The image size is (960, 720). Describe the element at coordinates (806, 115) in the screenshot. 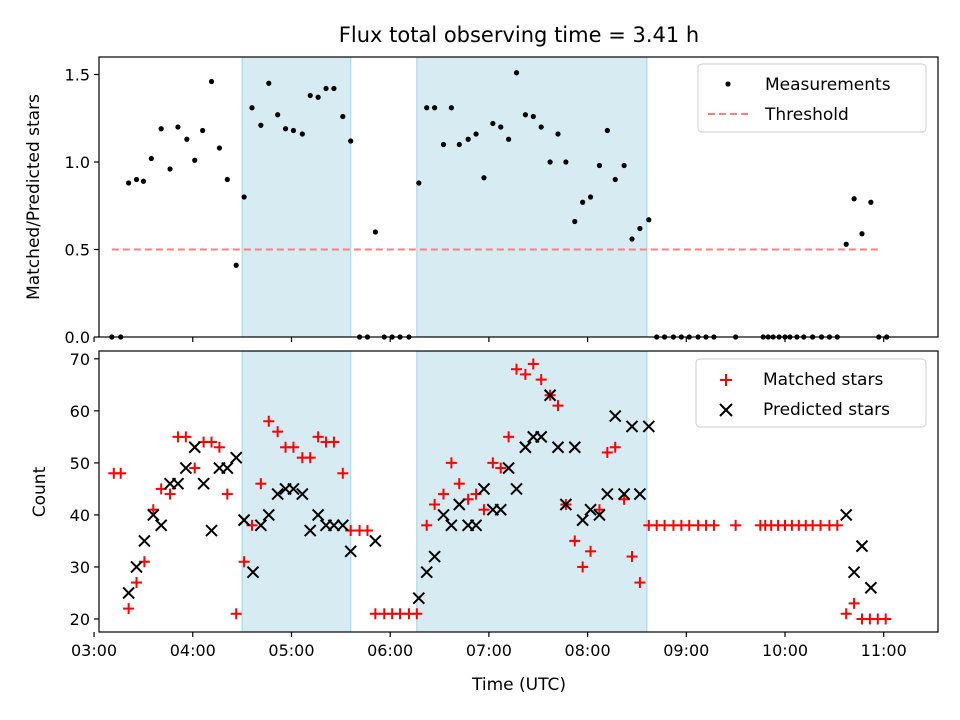

I see `legend-threshold-label: Threshold` at that location.